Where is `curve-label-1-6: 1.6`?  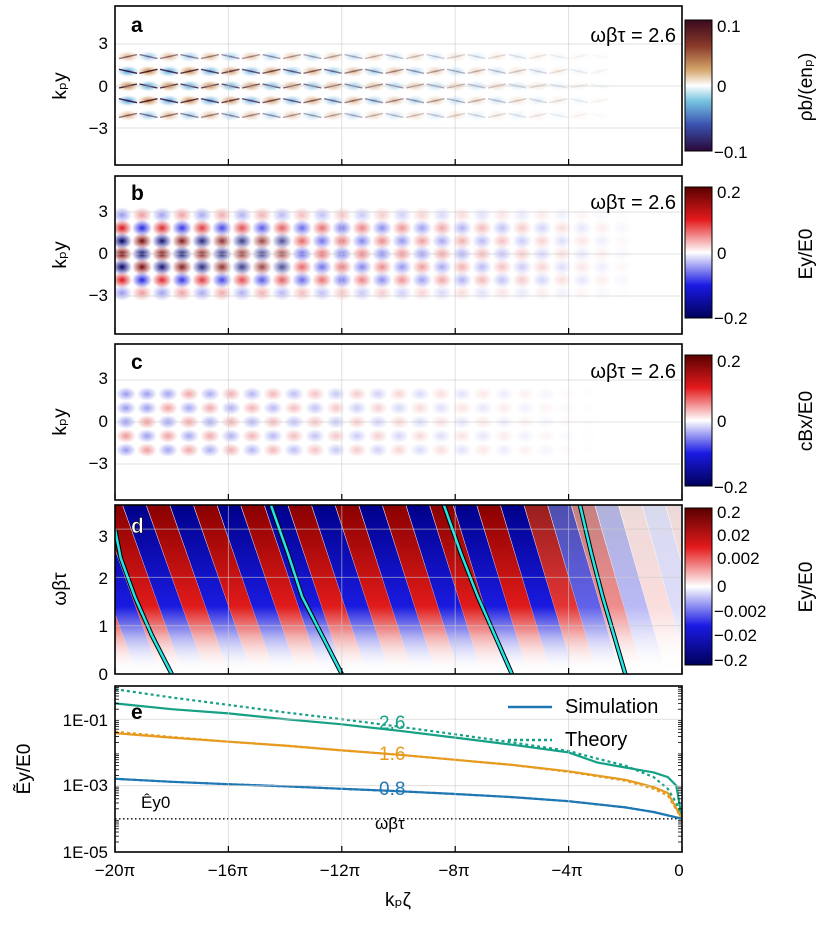
curve-label-1-6: 1.6 is located at coordinates (392, 754).